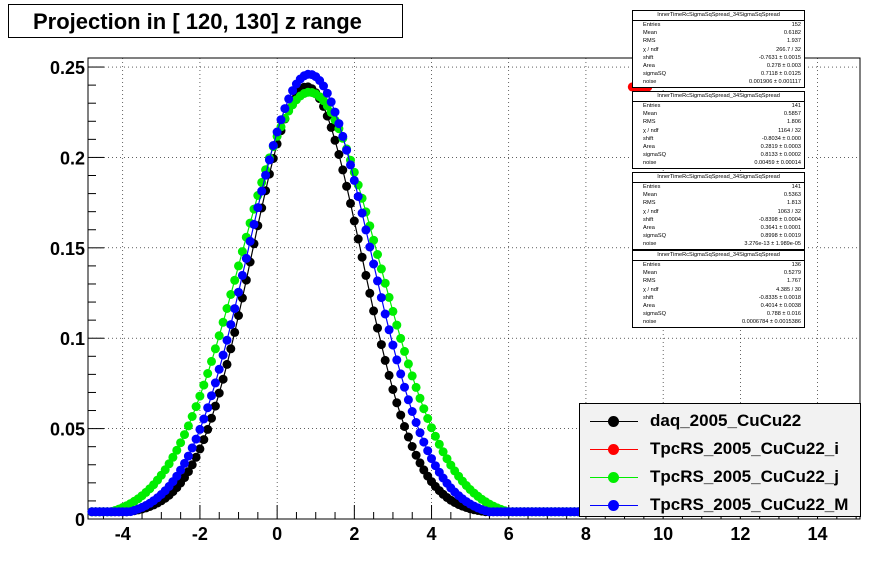  Describe the element at coordinates (718, 178) in the screenshot. I see `stats-box-title: InnerTimeRcSigmaSqSpread_34SigmaSqSpread` at that location.